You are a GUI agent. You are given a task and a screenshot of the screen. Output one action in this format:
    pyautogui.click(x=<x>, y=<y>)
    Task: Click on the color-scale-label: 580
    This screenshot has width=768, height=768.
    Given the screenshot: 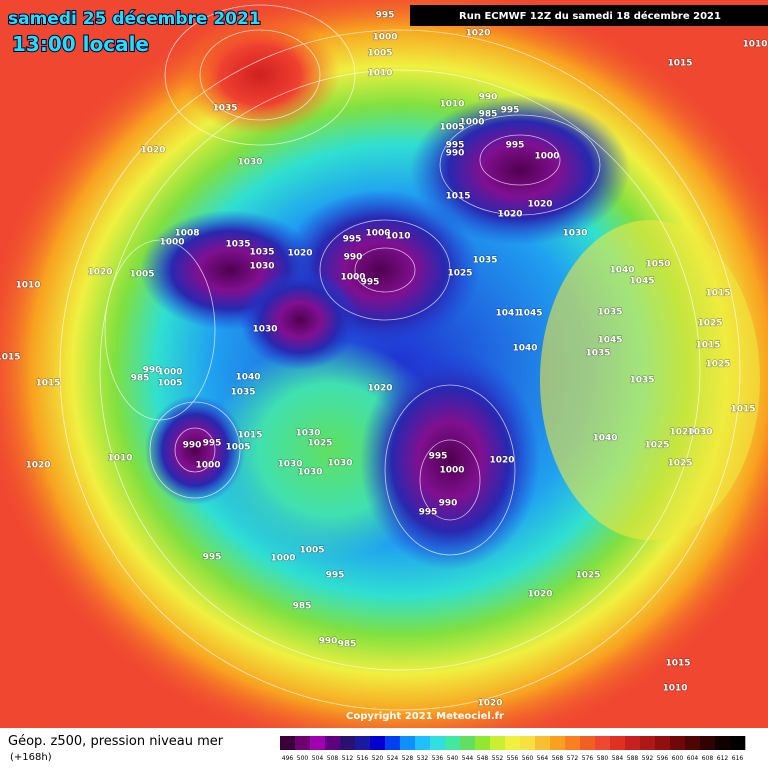 What is the action you would take?
    pyautogui.click(x=603, y=758)
    